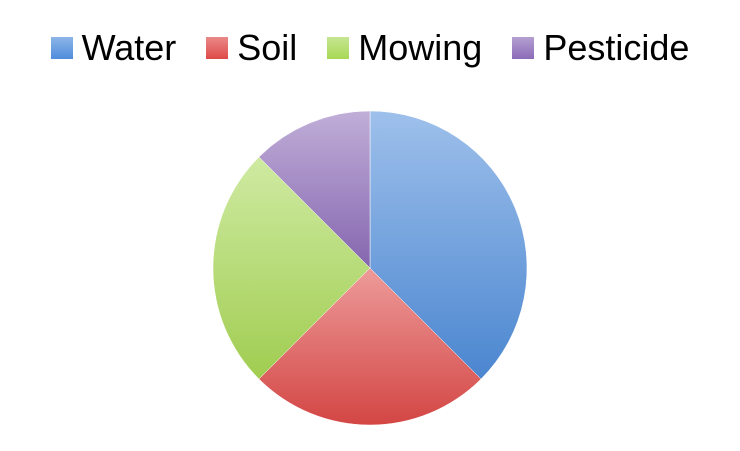 The height and width of the screenshot is (451, 740). What do you see at coordinates (420, 47) in the screenshot?
I see `legend-label-mowing: Mowing` at bounding box center [420, 47].